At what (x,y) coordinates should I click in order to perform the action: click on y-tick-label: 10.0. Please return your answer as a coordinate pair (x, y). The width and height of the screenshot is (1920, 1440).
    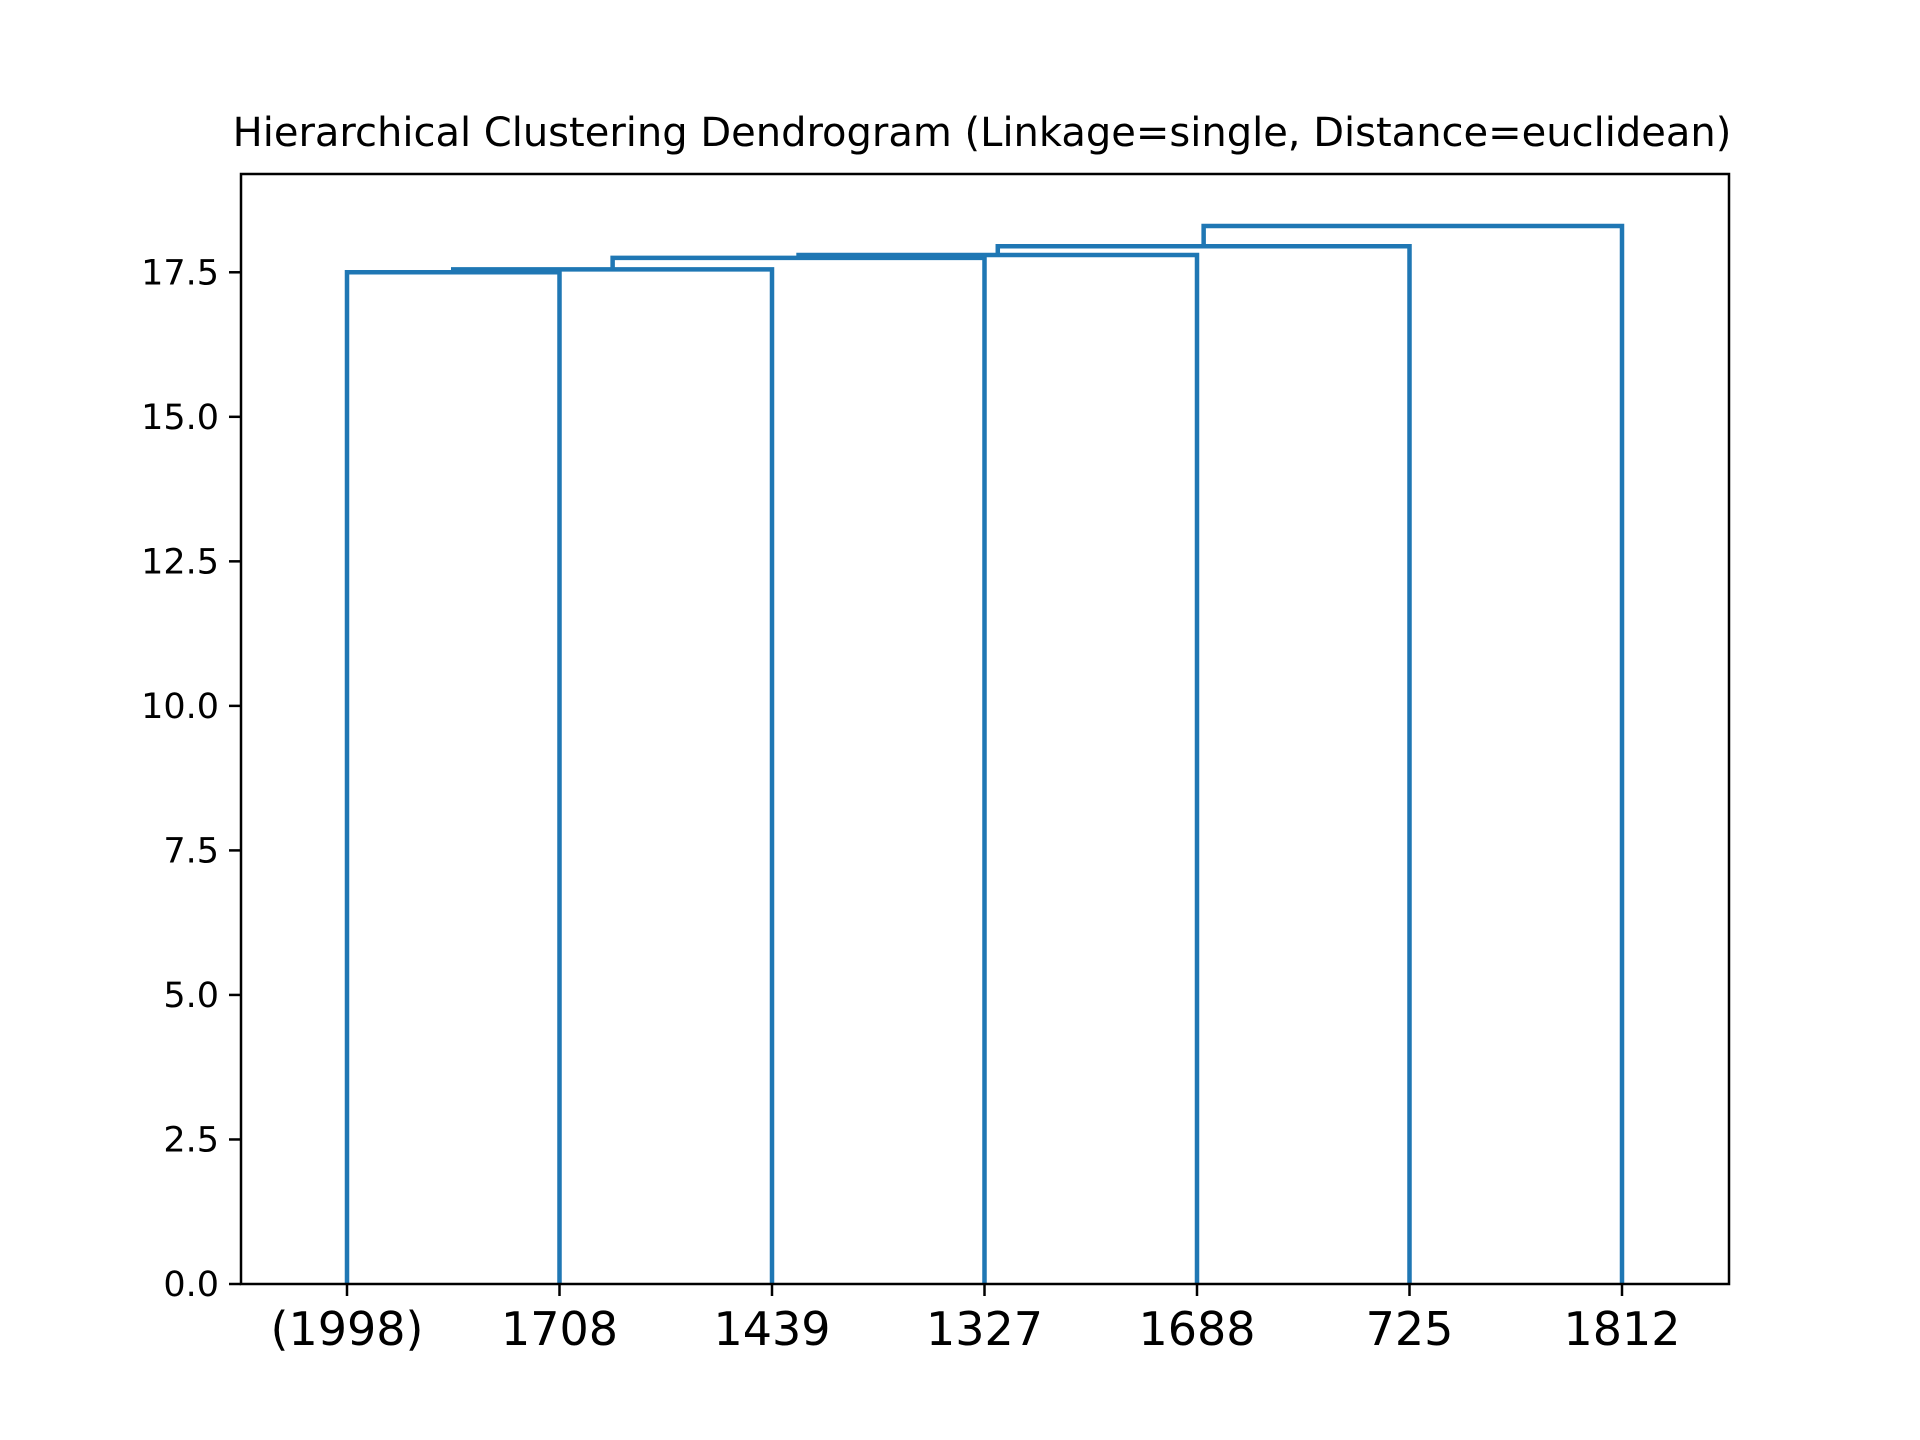
    Looking at the image, I should click on (180, 707).